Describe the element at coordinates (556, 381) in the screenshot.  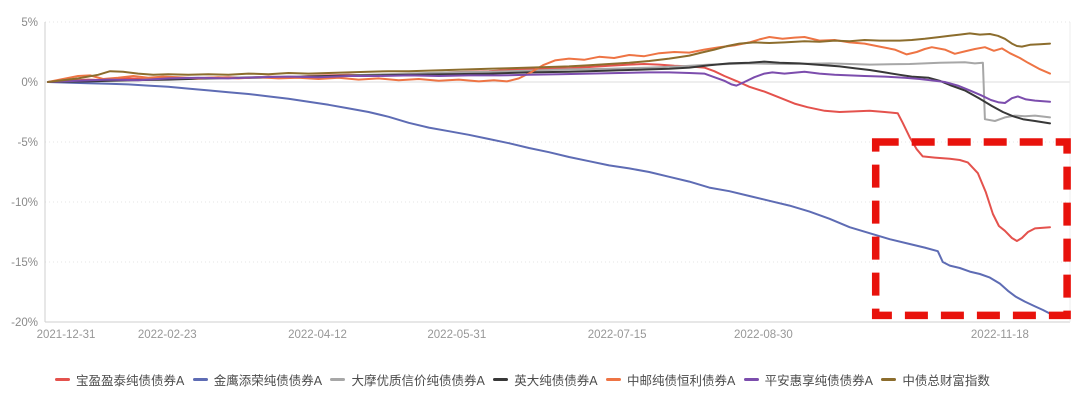
I see `legend-label: 英大纯债债券A` at that location.